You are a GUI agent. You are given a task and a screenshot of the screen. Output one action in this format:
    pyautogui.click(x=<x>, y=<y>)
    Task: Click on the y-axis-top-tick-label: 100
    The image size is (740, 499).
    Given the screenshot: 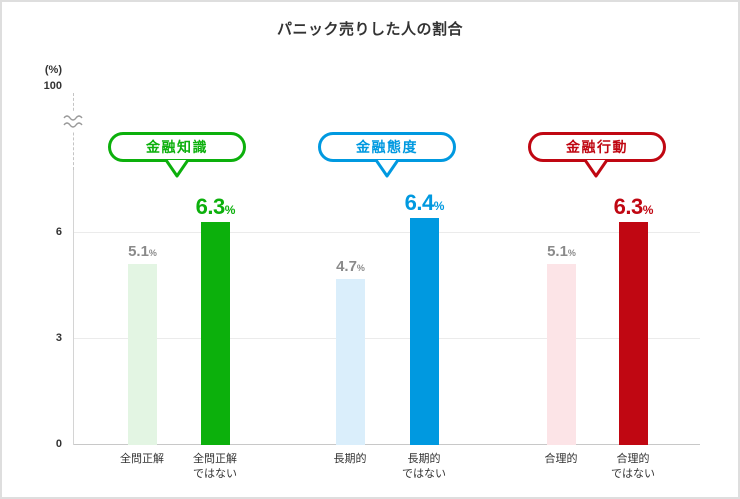 What is the action you would take?
    pyautogui.click(x=52, y=86)
    